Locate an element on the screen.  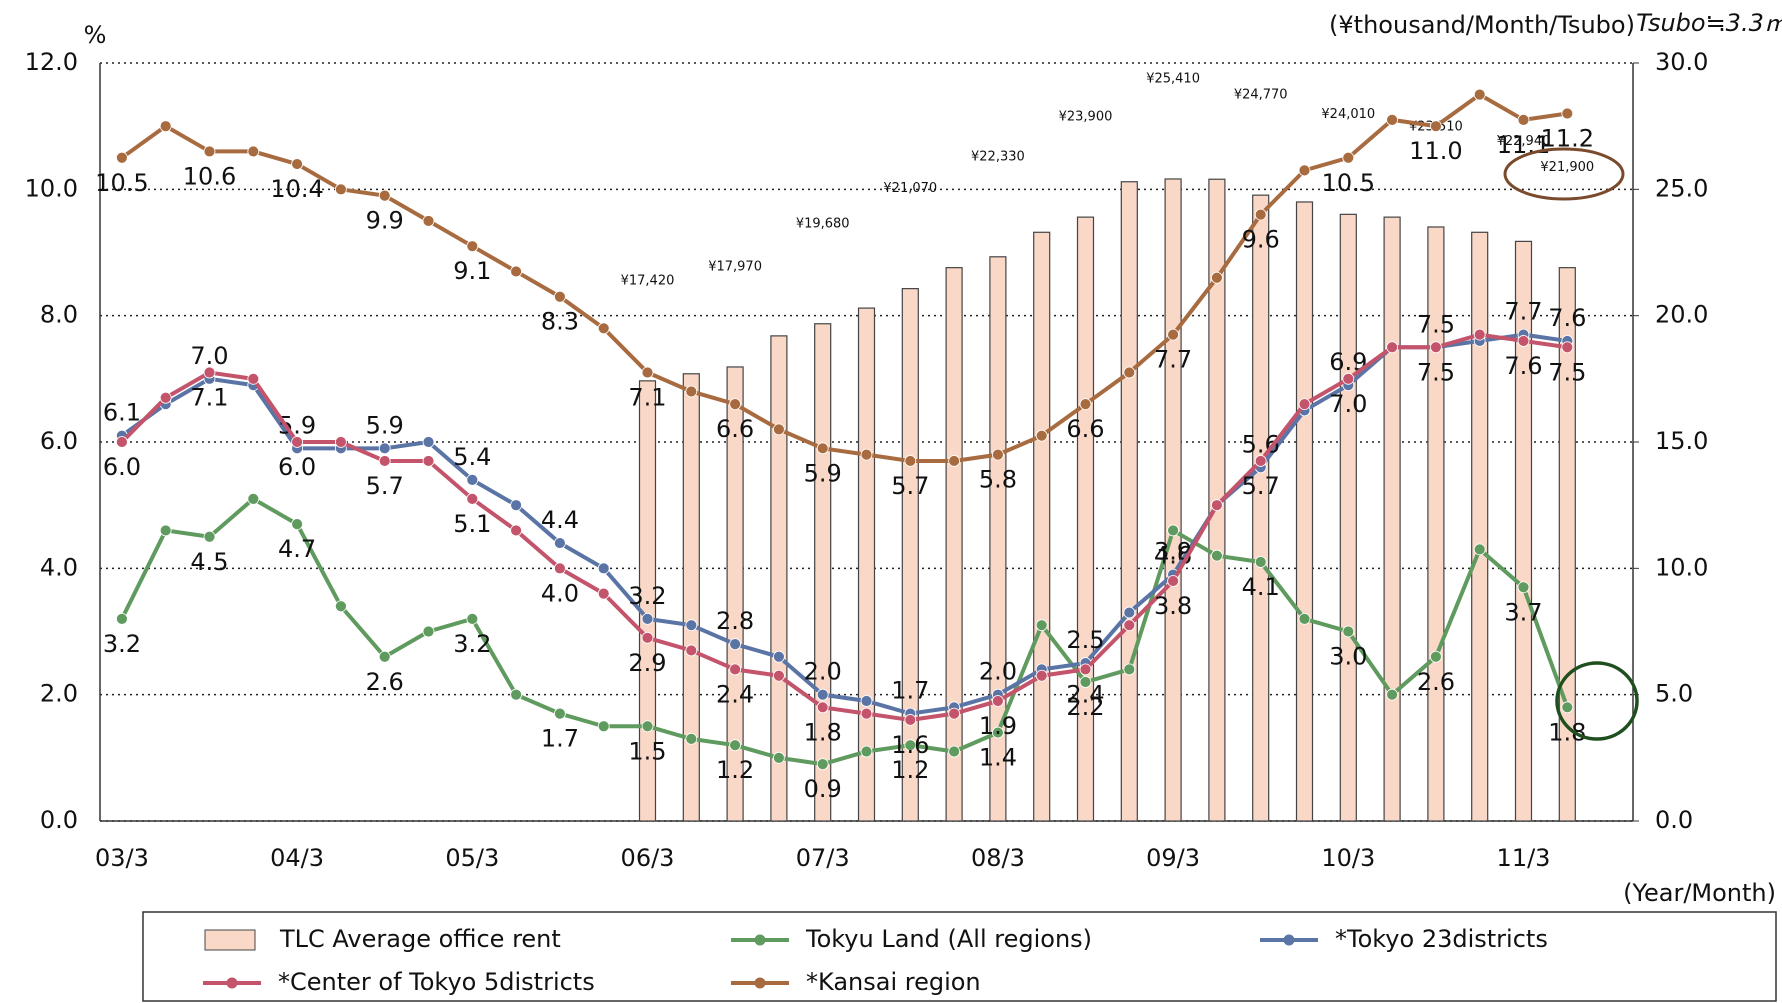
data-label: 7.0 is located at coordinates (209, 356).